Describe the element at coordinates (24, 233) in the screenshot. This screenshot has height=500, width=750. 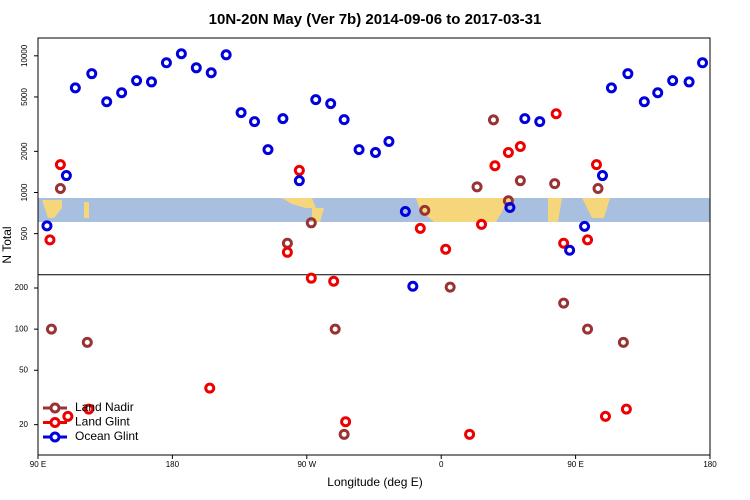
I see `y-tick-label: 500` at that location.